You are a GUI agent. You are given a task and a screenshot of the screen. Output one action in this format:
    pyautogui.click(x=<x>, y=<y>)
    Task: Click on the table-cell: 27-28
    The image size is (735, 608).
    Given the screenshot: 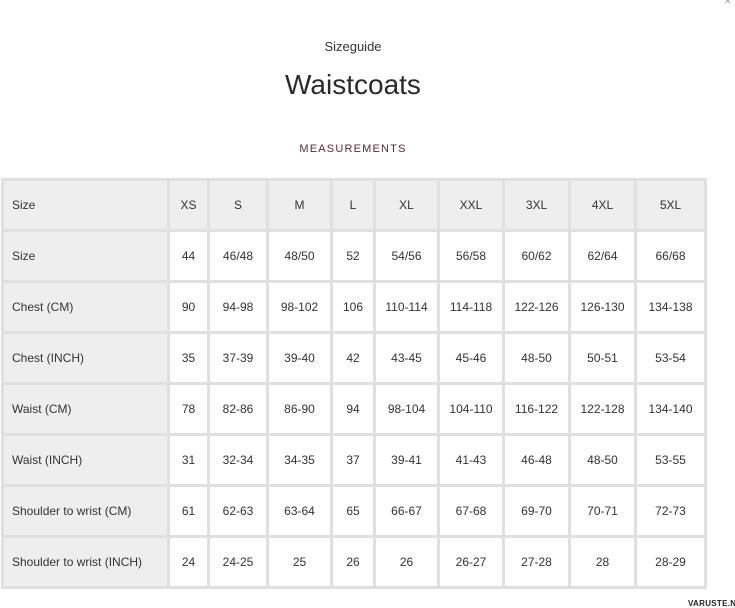 What is the action you would take?
    pyautogui.click(x=536, y=562)
    